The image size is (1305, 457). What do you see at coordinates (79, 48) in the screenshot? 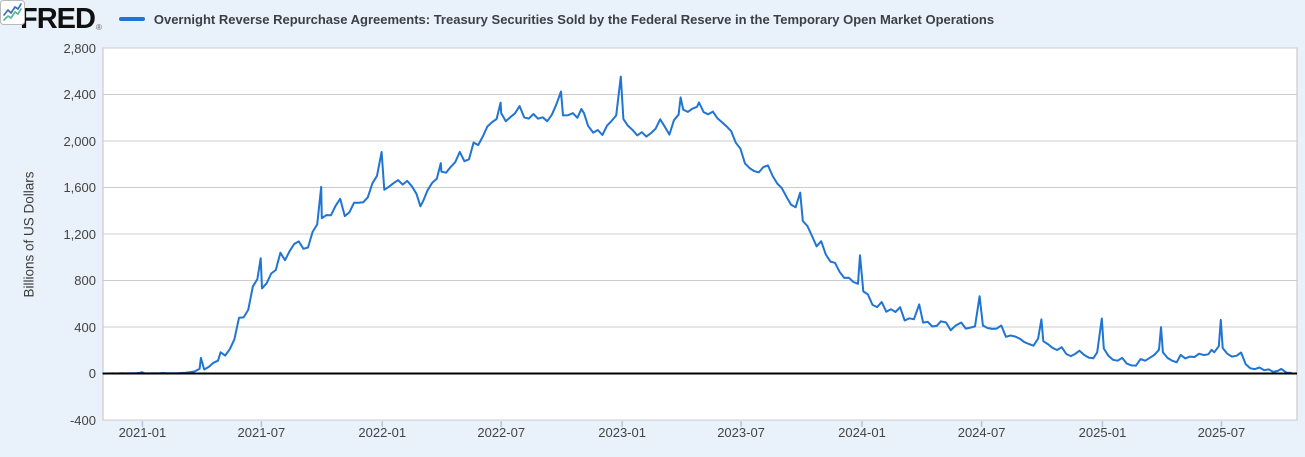
I see `y-axis-tick-label: 2,800` at bounding box center [79, 48].